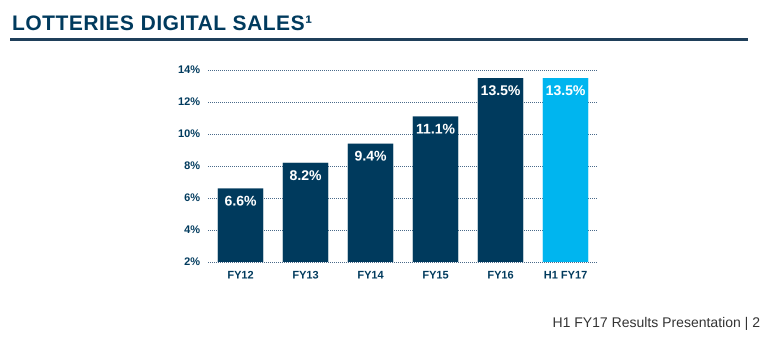 This screenshot has width=772, height=339. I want to click on data-label: 8.2%, so click(306, 174).